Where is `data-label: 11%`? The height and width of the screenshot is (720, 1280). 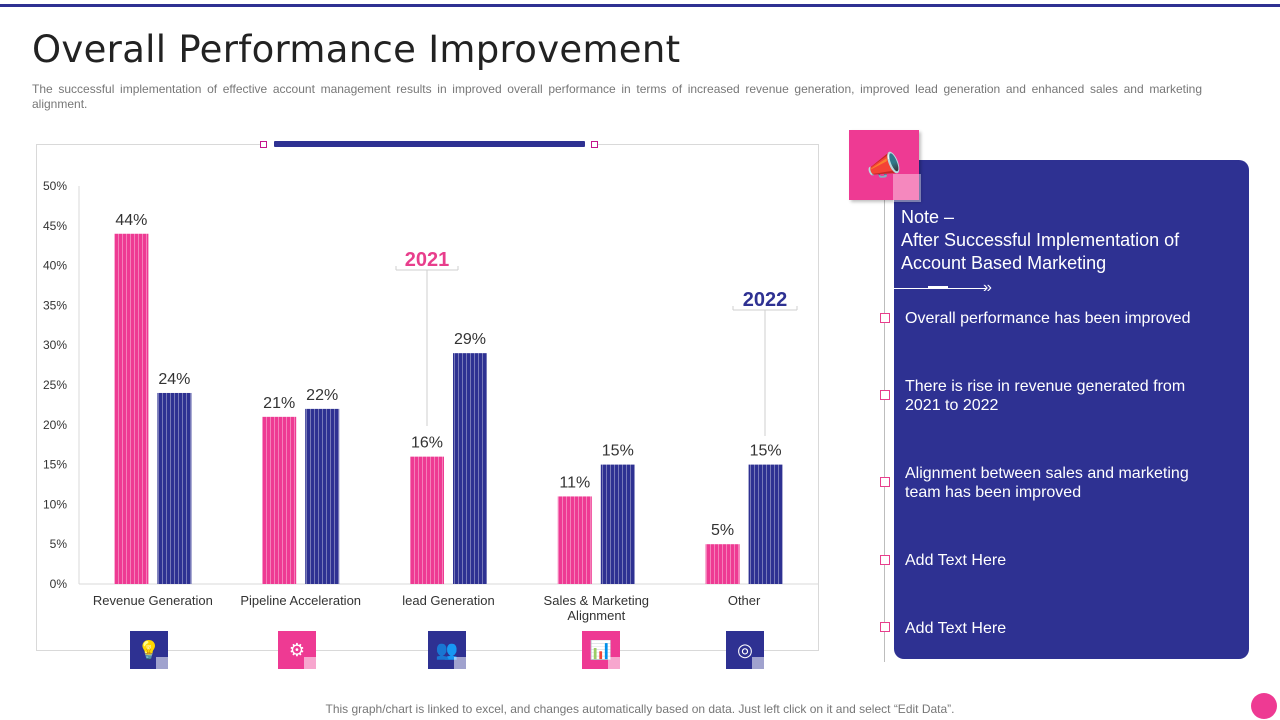
data-label: 11% is located at coordinates (574, 482).